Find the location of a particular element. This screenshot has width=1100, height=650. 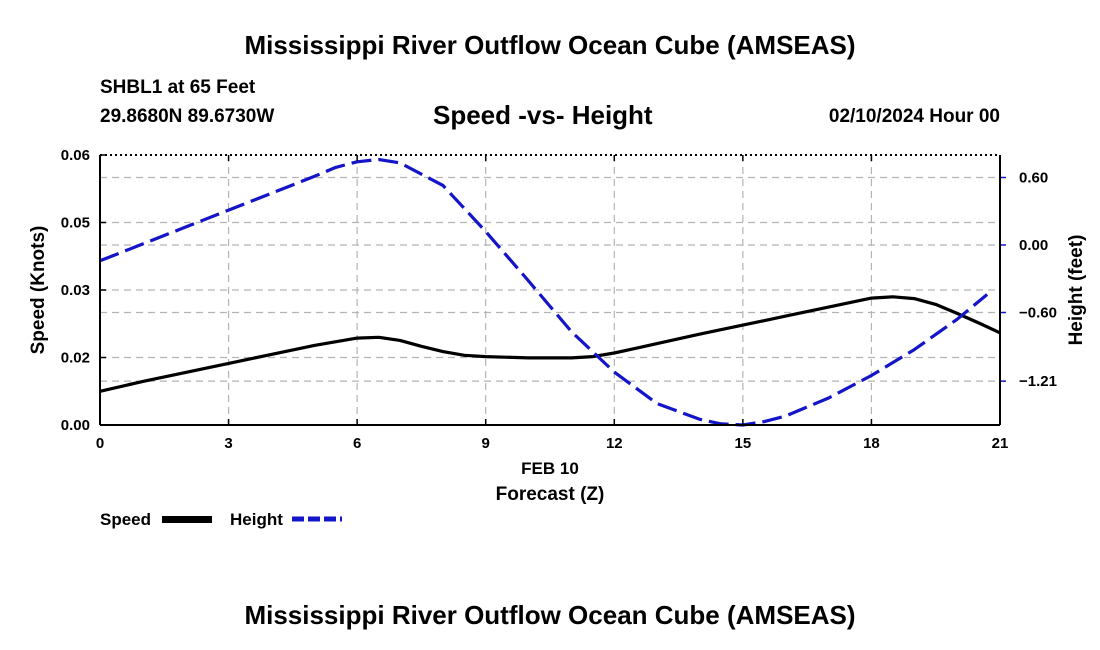

y-tick-label-left: 0.05 is located at coordinates (75, 223).